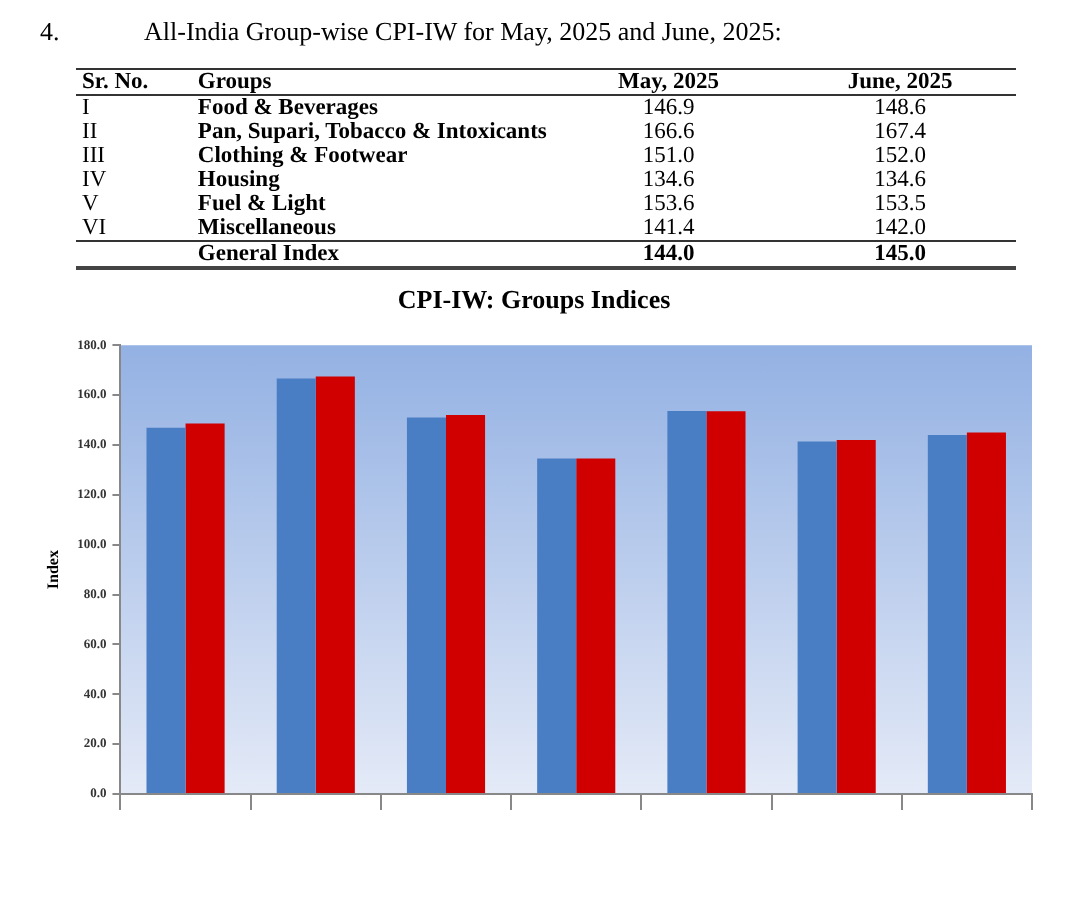 Image resolution: width=1068 pixels, height=924 pixels. Describe the element at coordinates (50, 32) in the screenshot. I see `text: 4.` at that location.